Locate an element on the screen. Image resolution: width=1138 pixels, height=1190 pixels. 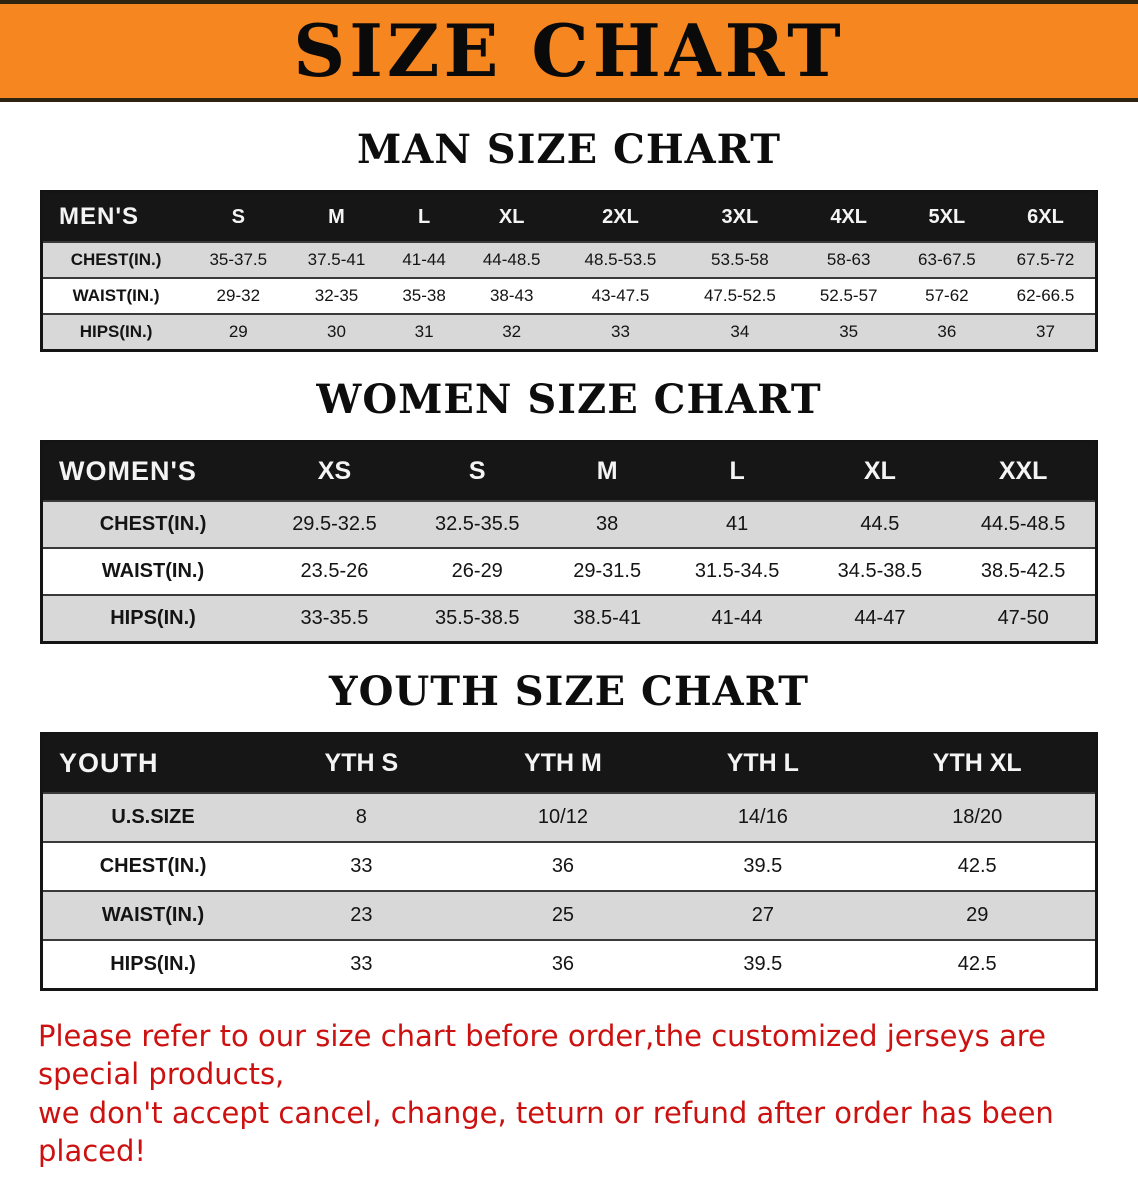
size-column-header: XS is located at coordinates (334, 471).